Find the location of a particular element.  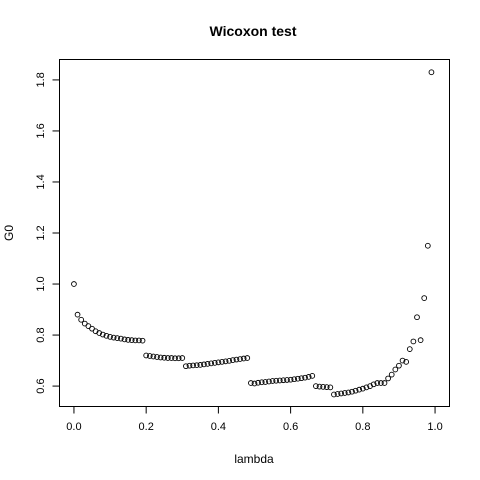

y-tick-label: 1.4 is located at coordinates (41, 181).